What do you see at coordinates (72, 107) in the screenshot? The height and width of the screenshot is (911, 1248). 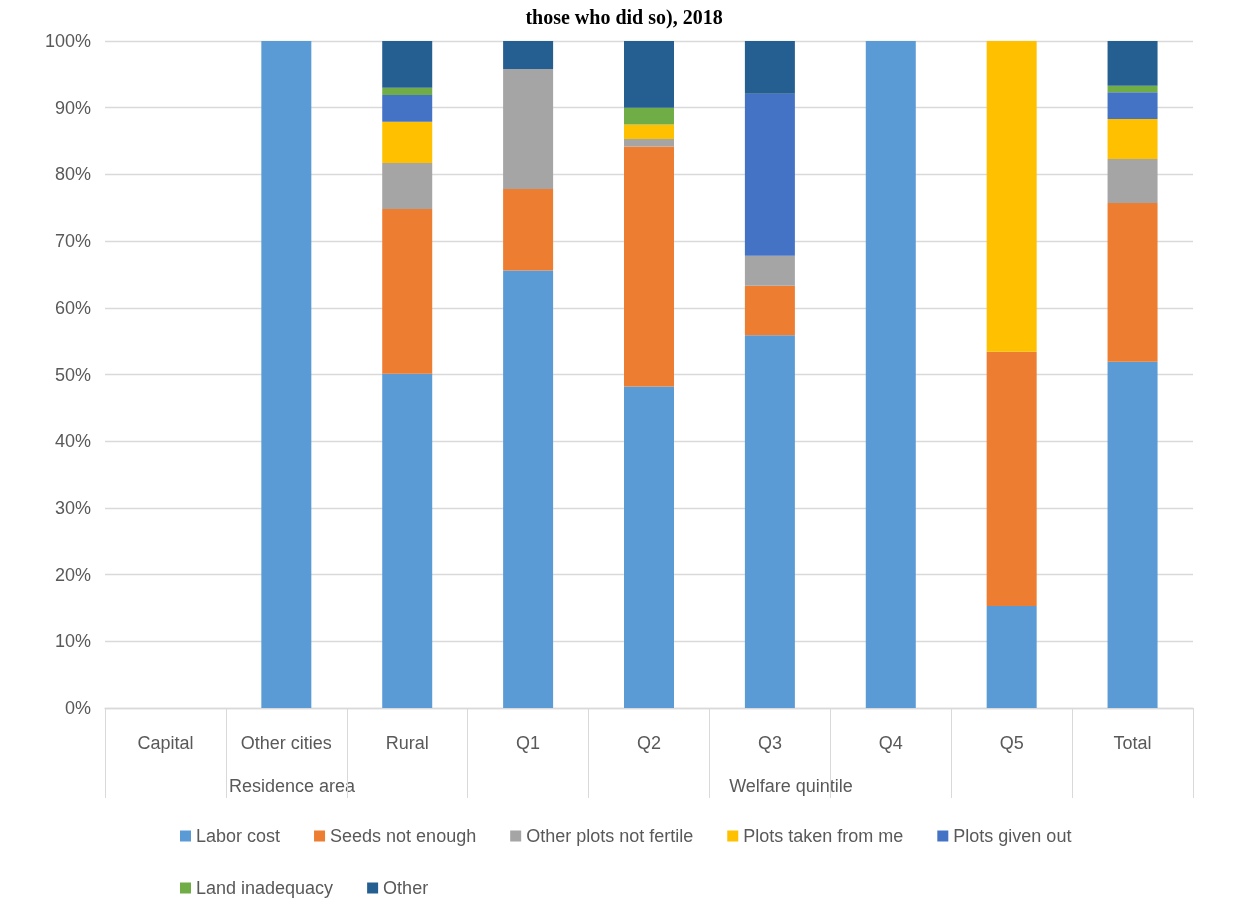 I see `y-tick-label: 90%` at bounding box center [72, 107].